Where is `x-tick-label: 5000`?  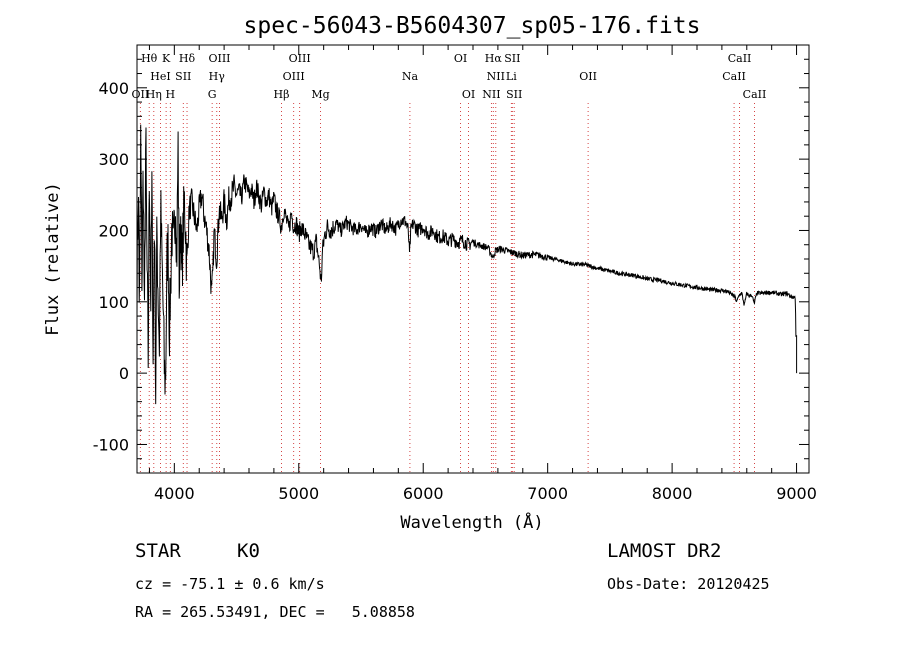 x-tick-label: 5000 is located at coordinates (298, 493).